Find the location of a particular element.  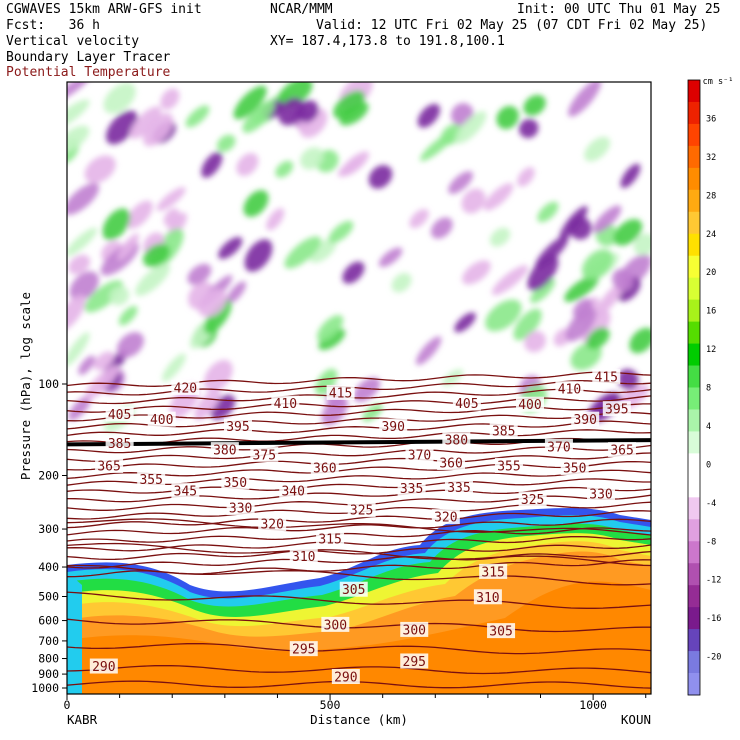

right-endpoint-label: KOUN is located at coordinates (636, 719).